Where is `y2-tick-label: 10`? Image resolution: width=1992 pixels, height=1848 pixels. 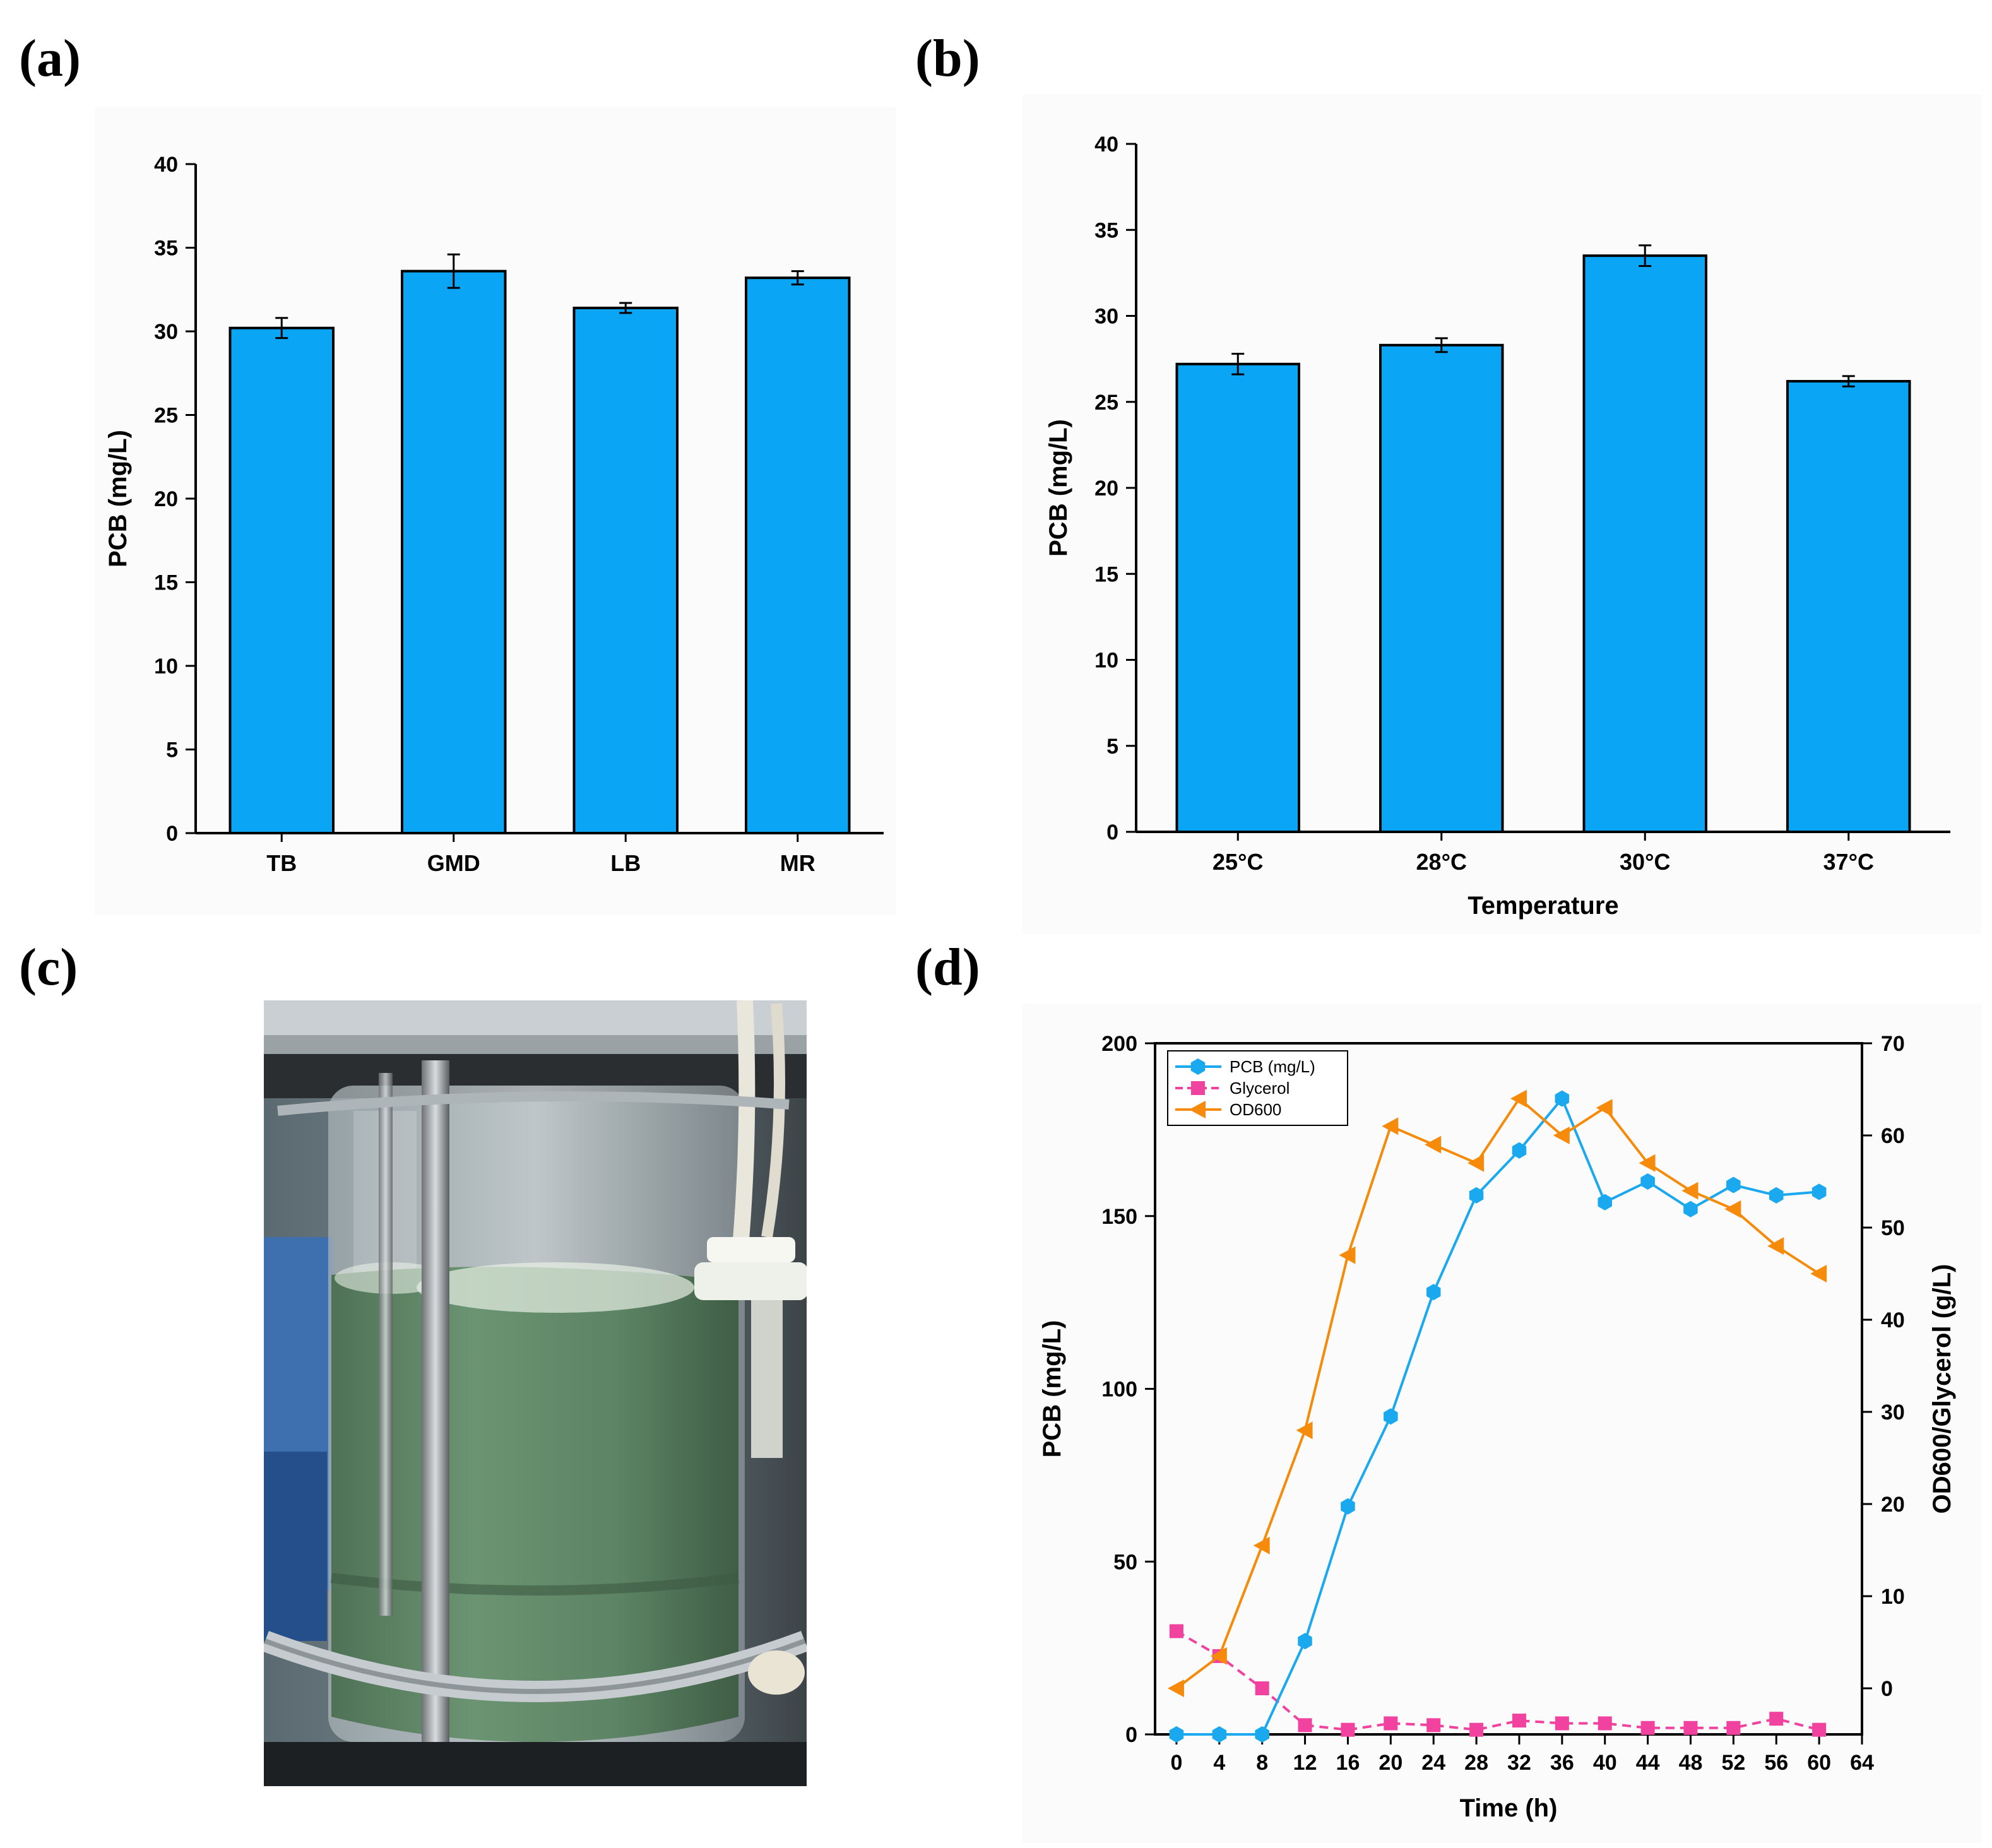 y2-tick-label: 10 is located at coordinates (1893, 1597).